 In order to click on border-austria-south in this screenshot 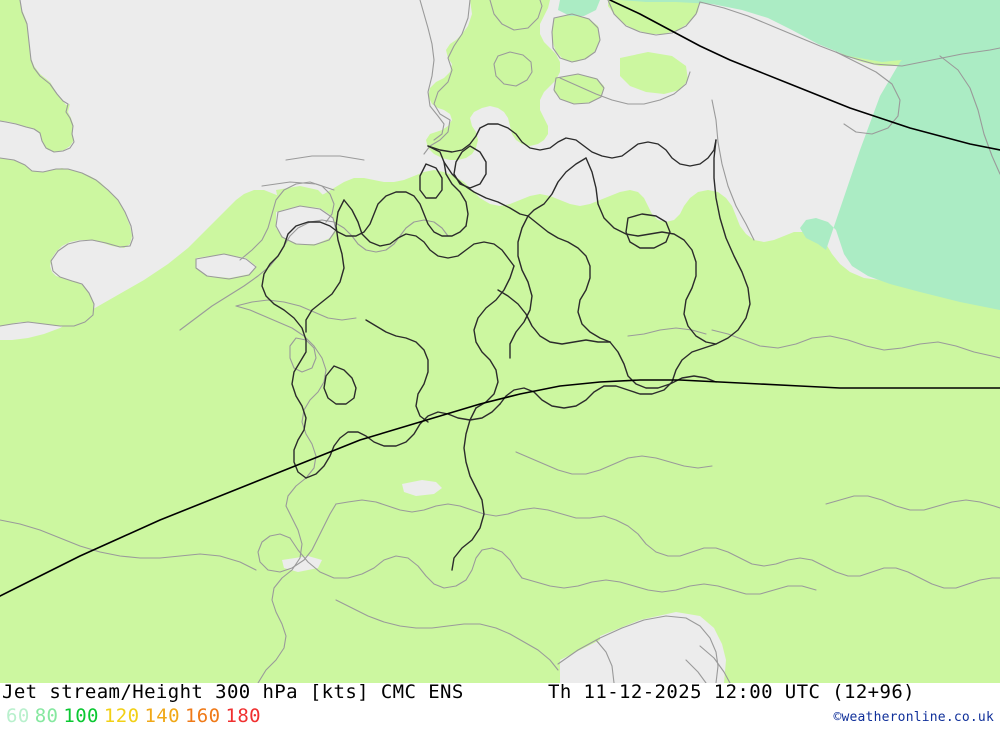, I will do `click(669, 586)`.